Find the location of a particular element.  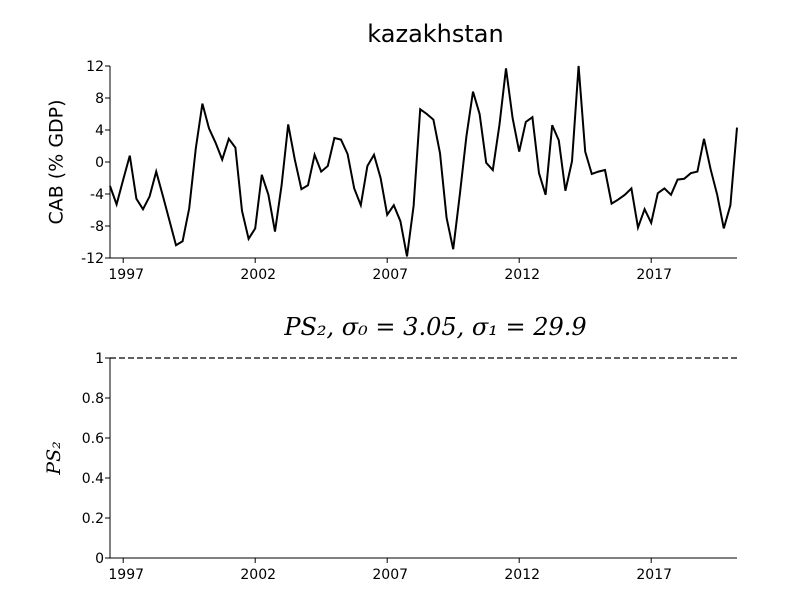

y-tick-label: 0.2 is located at coordinates (93, 519).